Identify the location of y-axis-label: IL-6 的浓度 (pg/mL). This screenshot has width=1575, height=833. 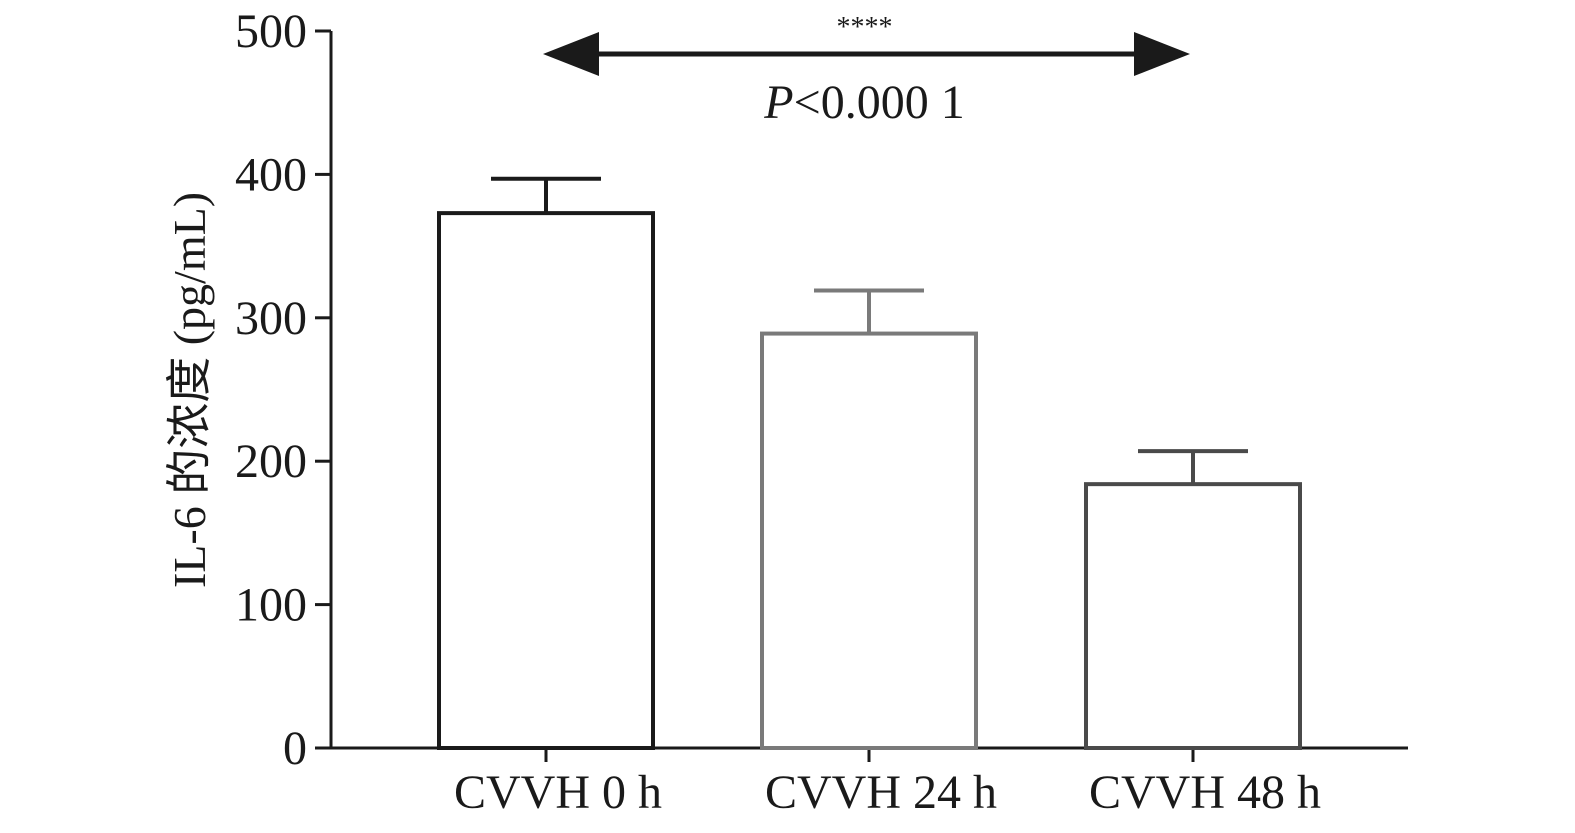
(189, 390).